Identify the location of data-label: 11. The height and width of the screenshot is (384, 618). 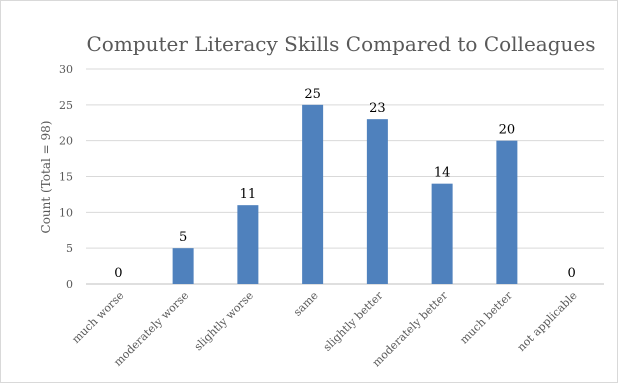
(248, 194).